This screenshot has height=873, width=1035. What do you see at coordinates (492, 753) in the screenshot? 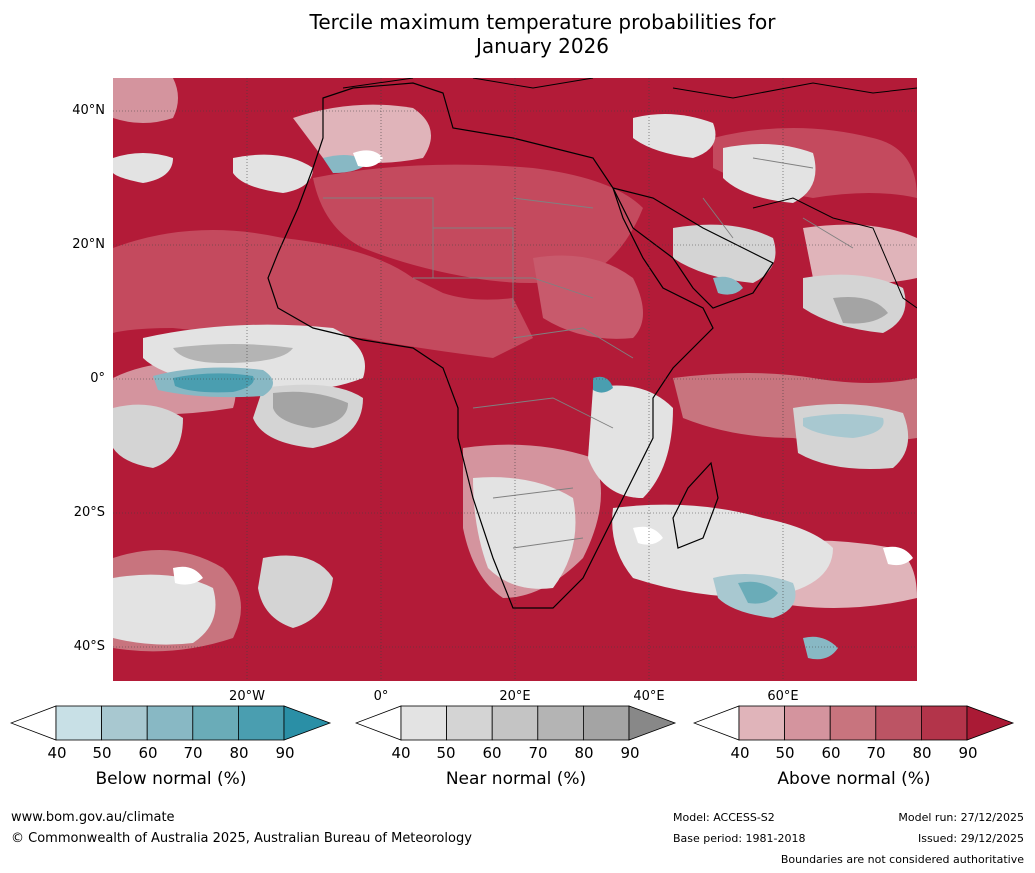
I see `cbar-near-tick: 60` at bounding box center [492, 753].